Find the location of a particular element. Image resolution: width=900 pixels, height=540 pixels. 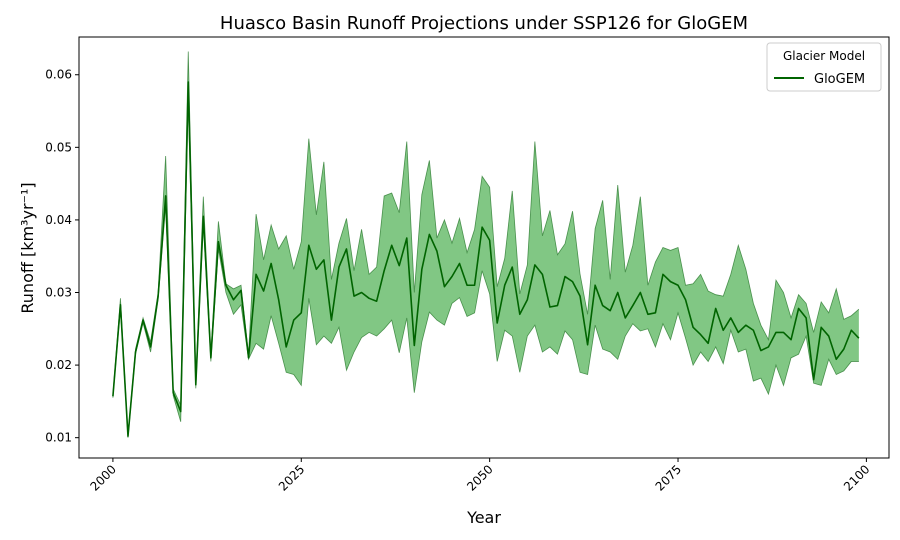

legend-title: Glacier Model is located at coordinates (824, 56).